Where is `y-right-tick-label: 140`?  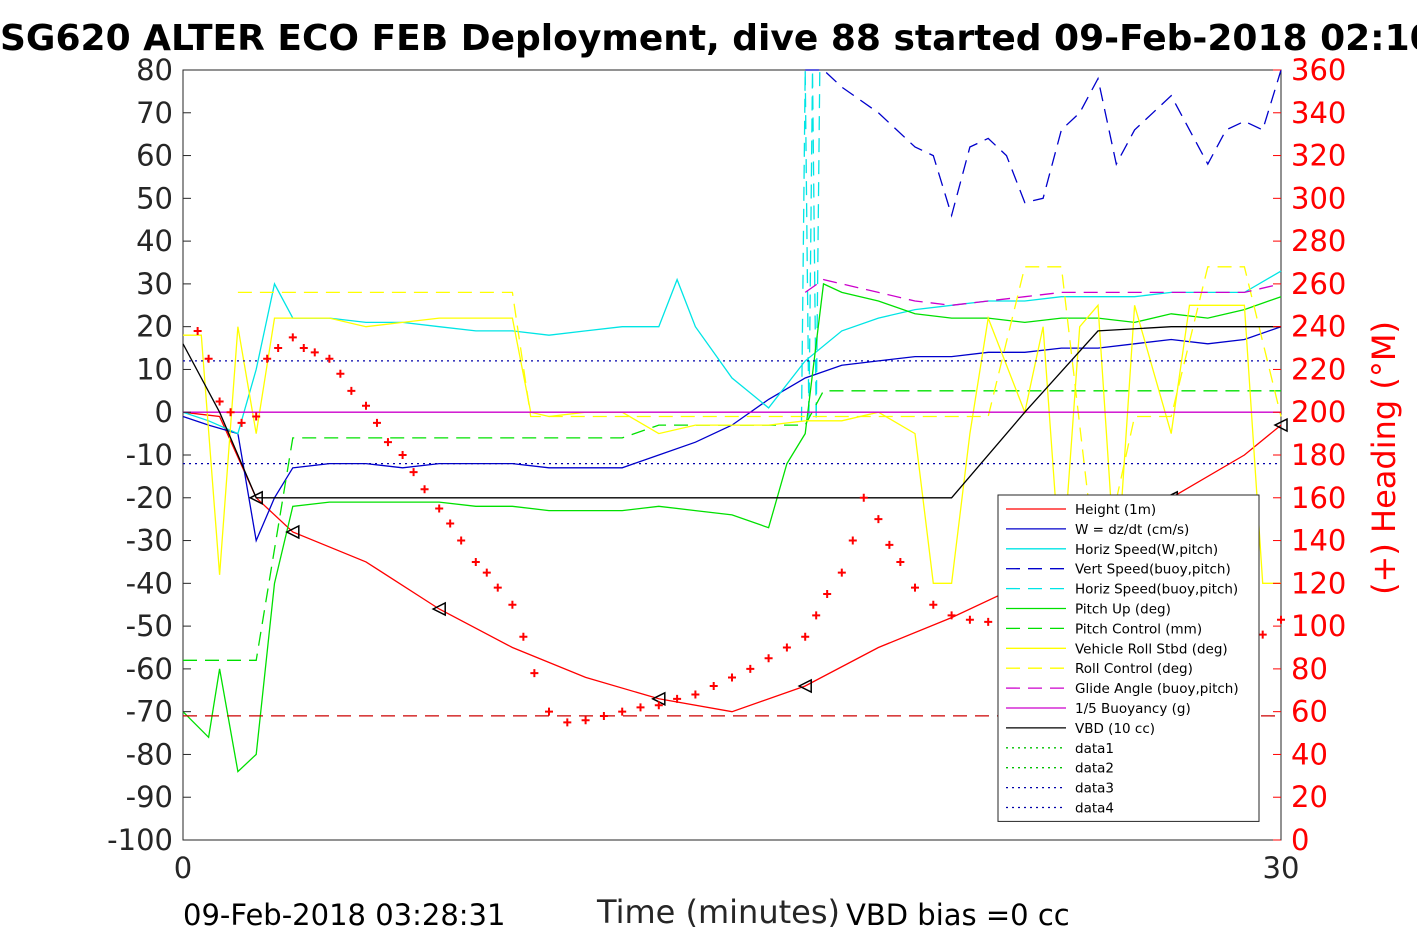 y-right-tick-label: 140 is located at coordinates (1318, 541).